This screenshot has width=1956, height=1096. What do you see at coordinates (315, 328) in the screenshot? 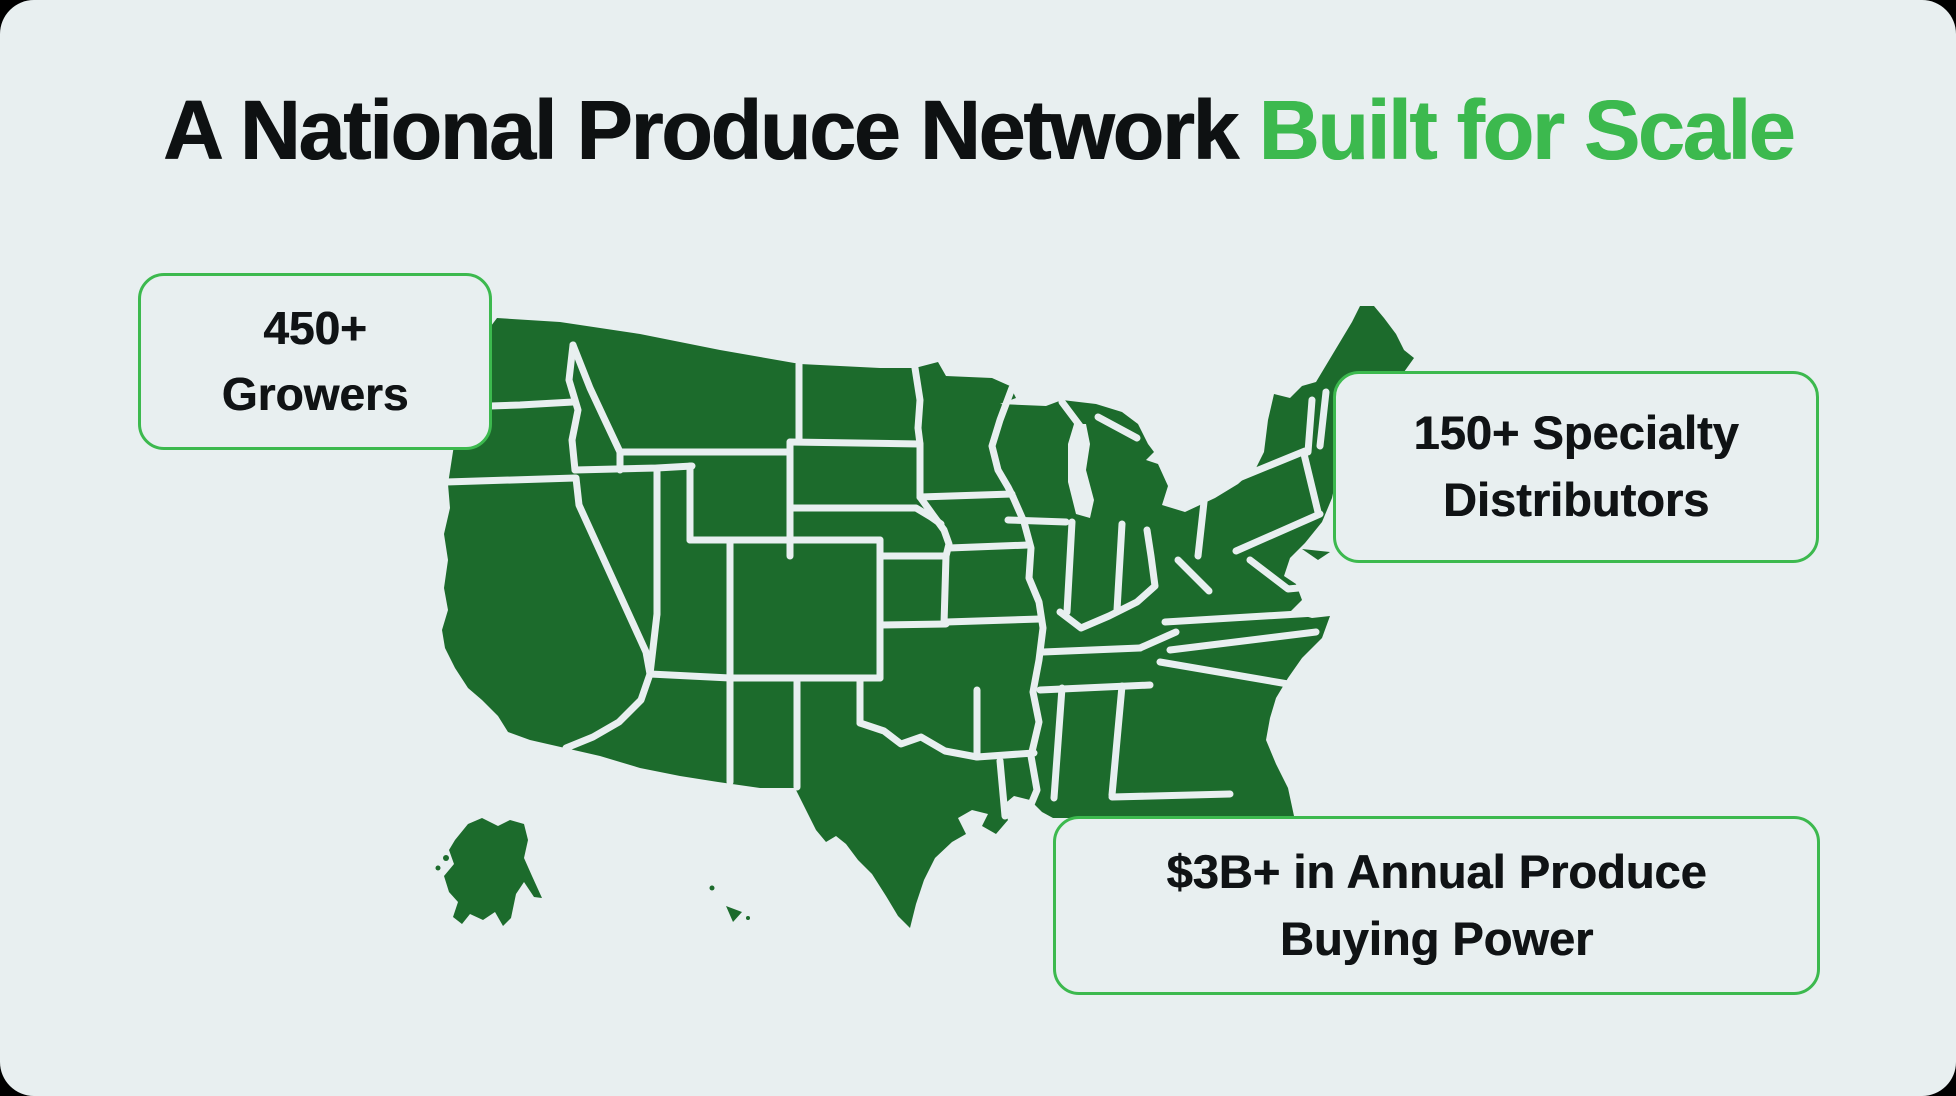
I see `callout-growers-value: 450+` at bounding box center [315, 328].